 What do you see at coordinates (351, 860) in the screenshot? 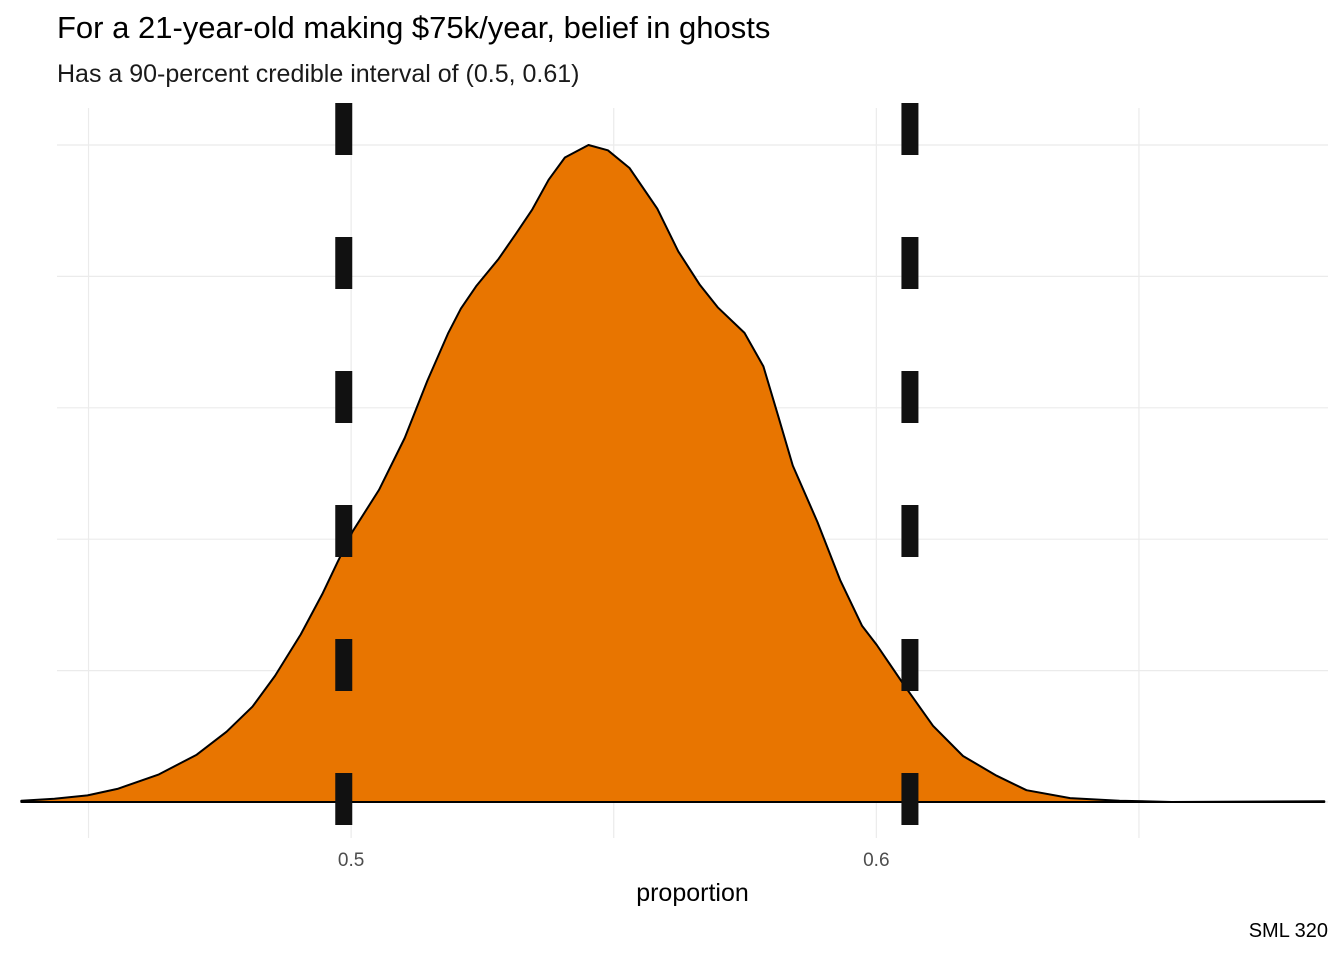
I see `x-tick-label: 0.5` at bounding box center [351, 860].